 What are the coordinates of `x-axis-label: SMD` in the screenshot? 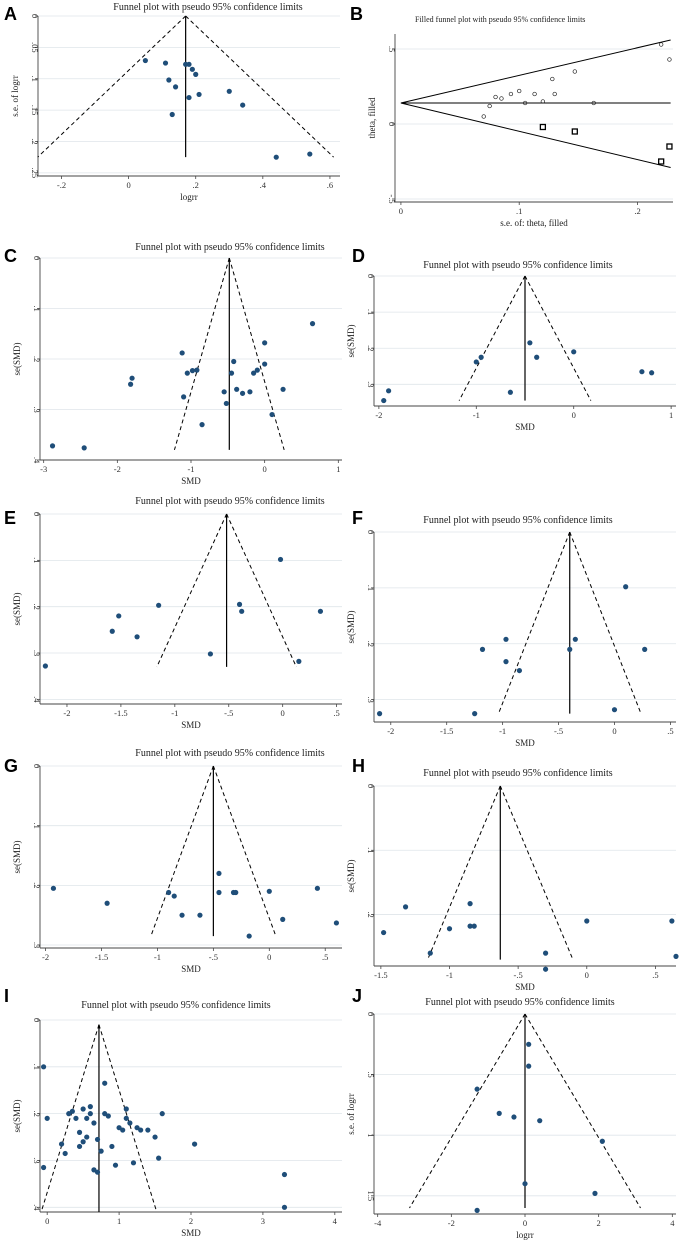 It's located at (191, 481).